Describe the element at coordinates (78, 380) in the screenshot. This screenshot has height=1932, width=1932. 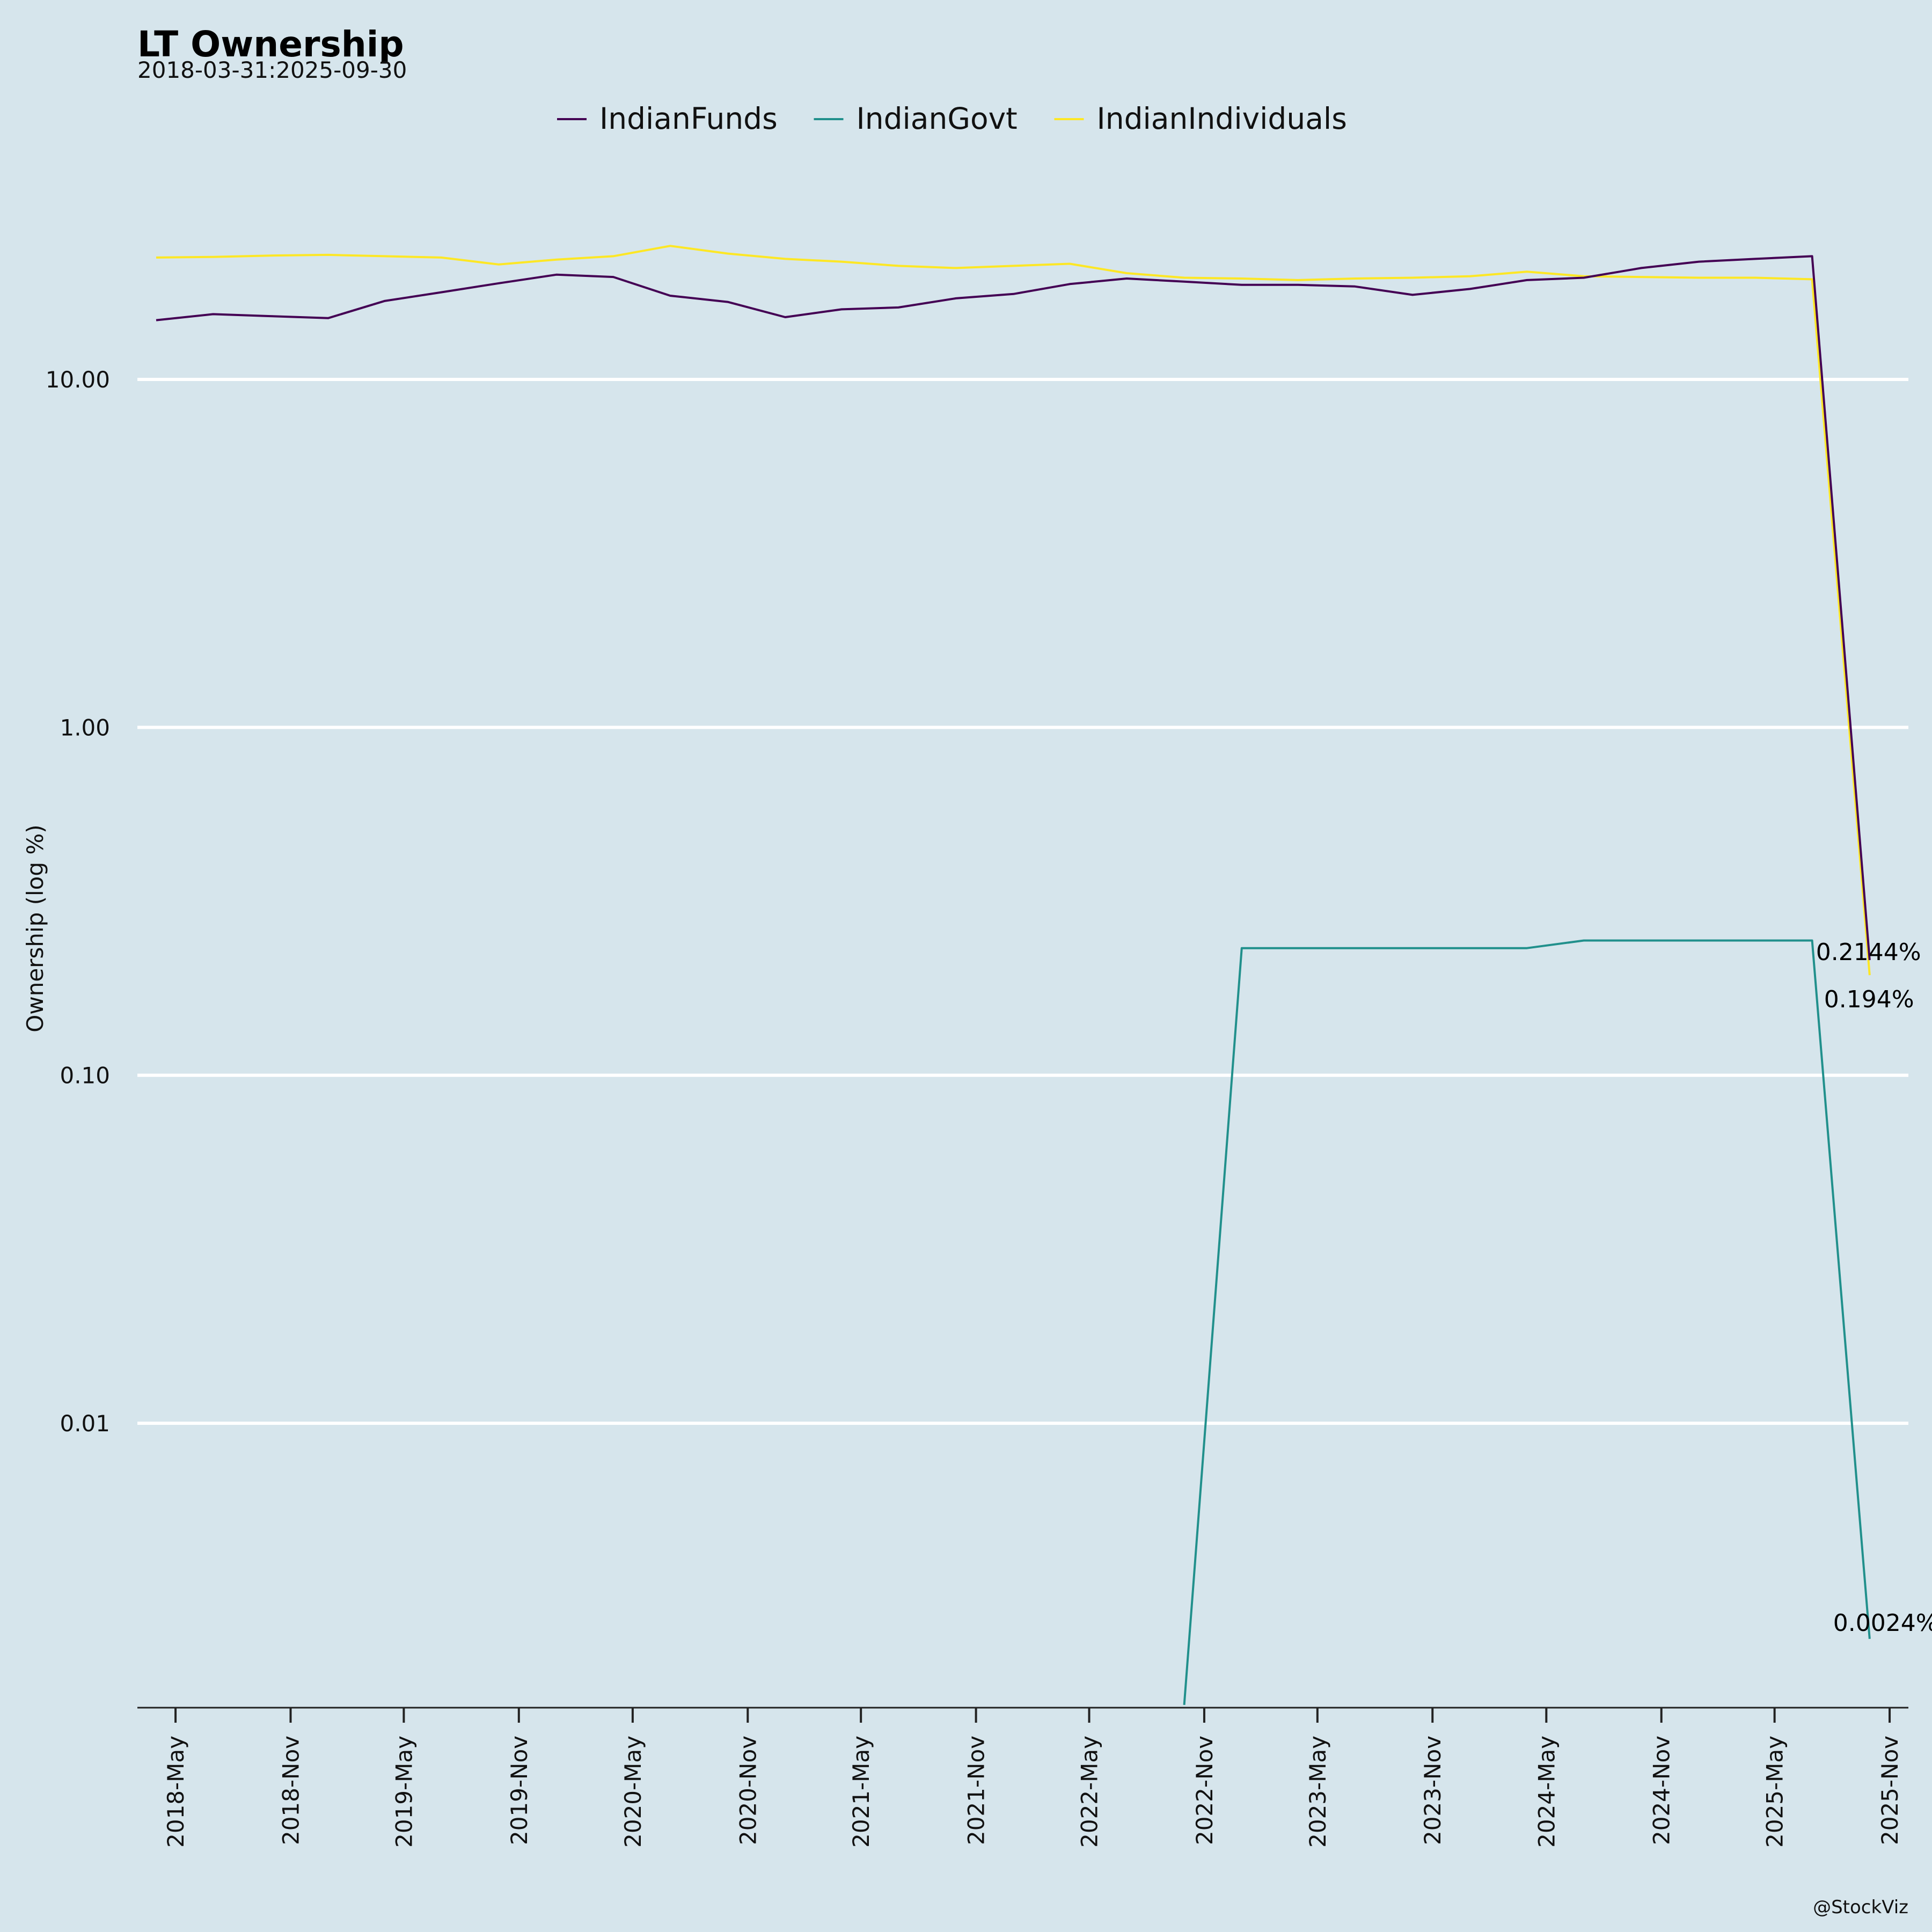
I see `y-tick-label: 10.00` at that location.